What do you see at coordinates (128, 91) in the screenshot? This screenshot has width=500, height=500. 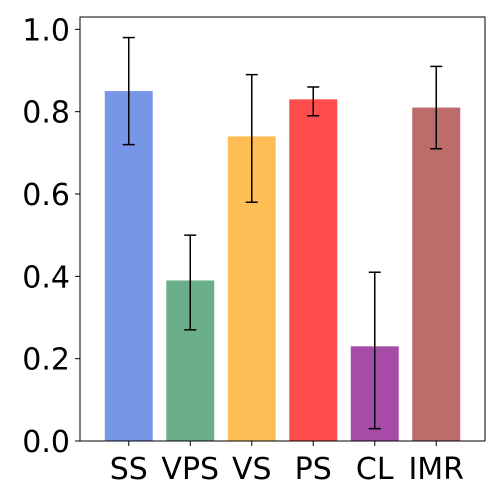 I see `error-bar-ss` at bounding box center [128, 91].